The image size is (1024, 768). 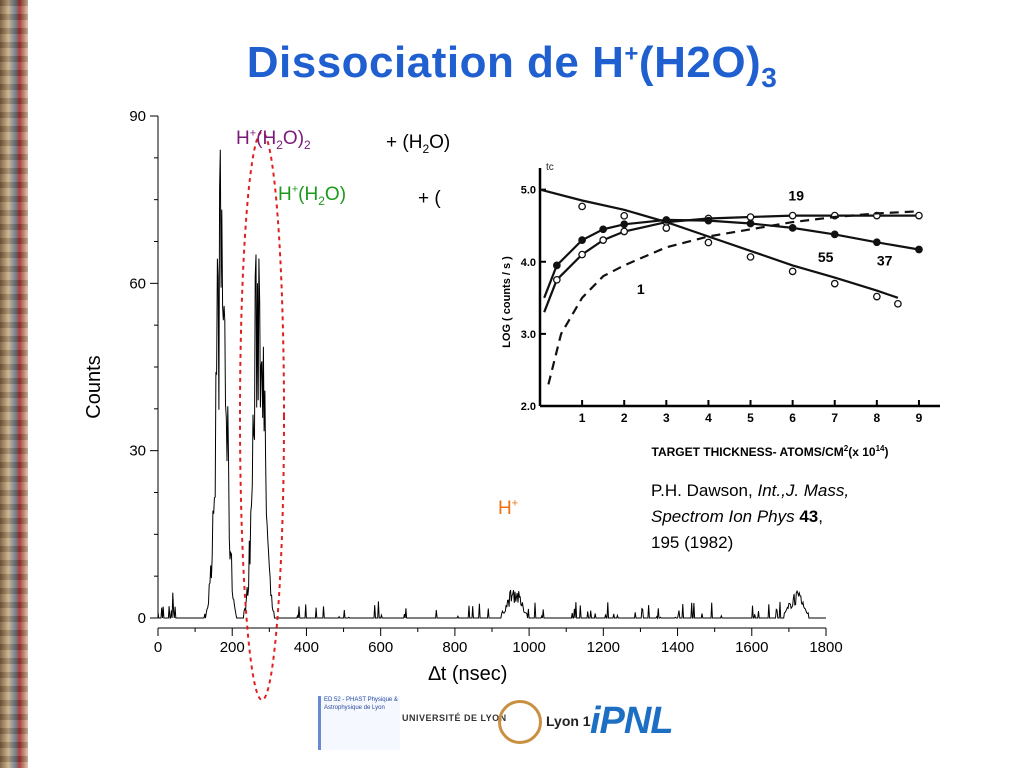 What do you see at coordinates (454, 647) in the screenshot?
I see `x-tick-label: 800` at bounding box center [454, 647].